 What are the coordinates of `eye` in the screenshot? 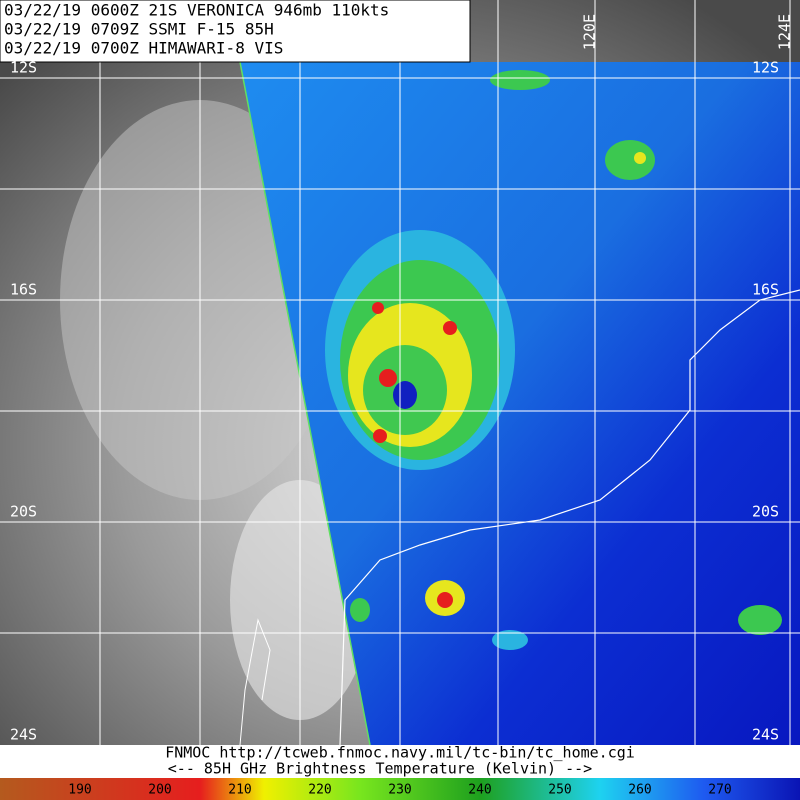 It's located at (405, 395).